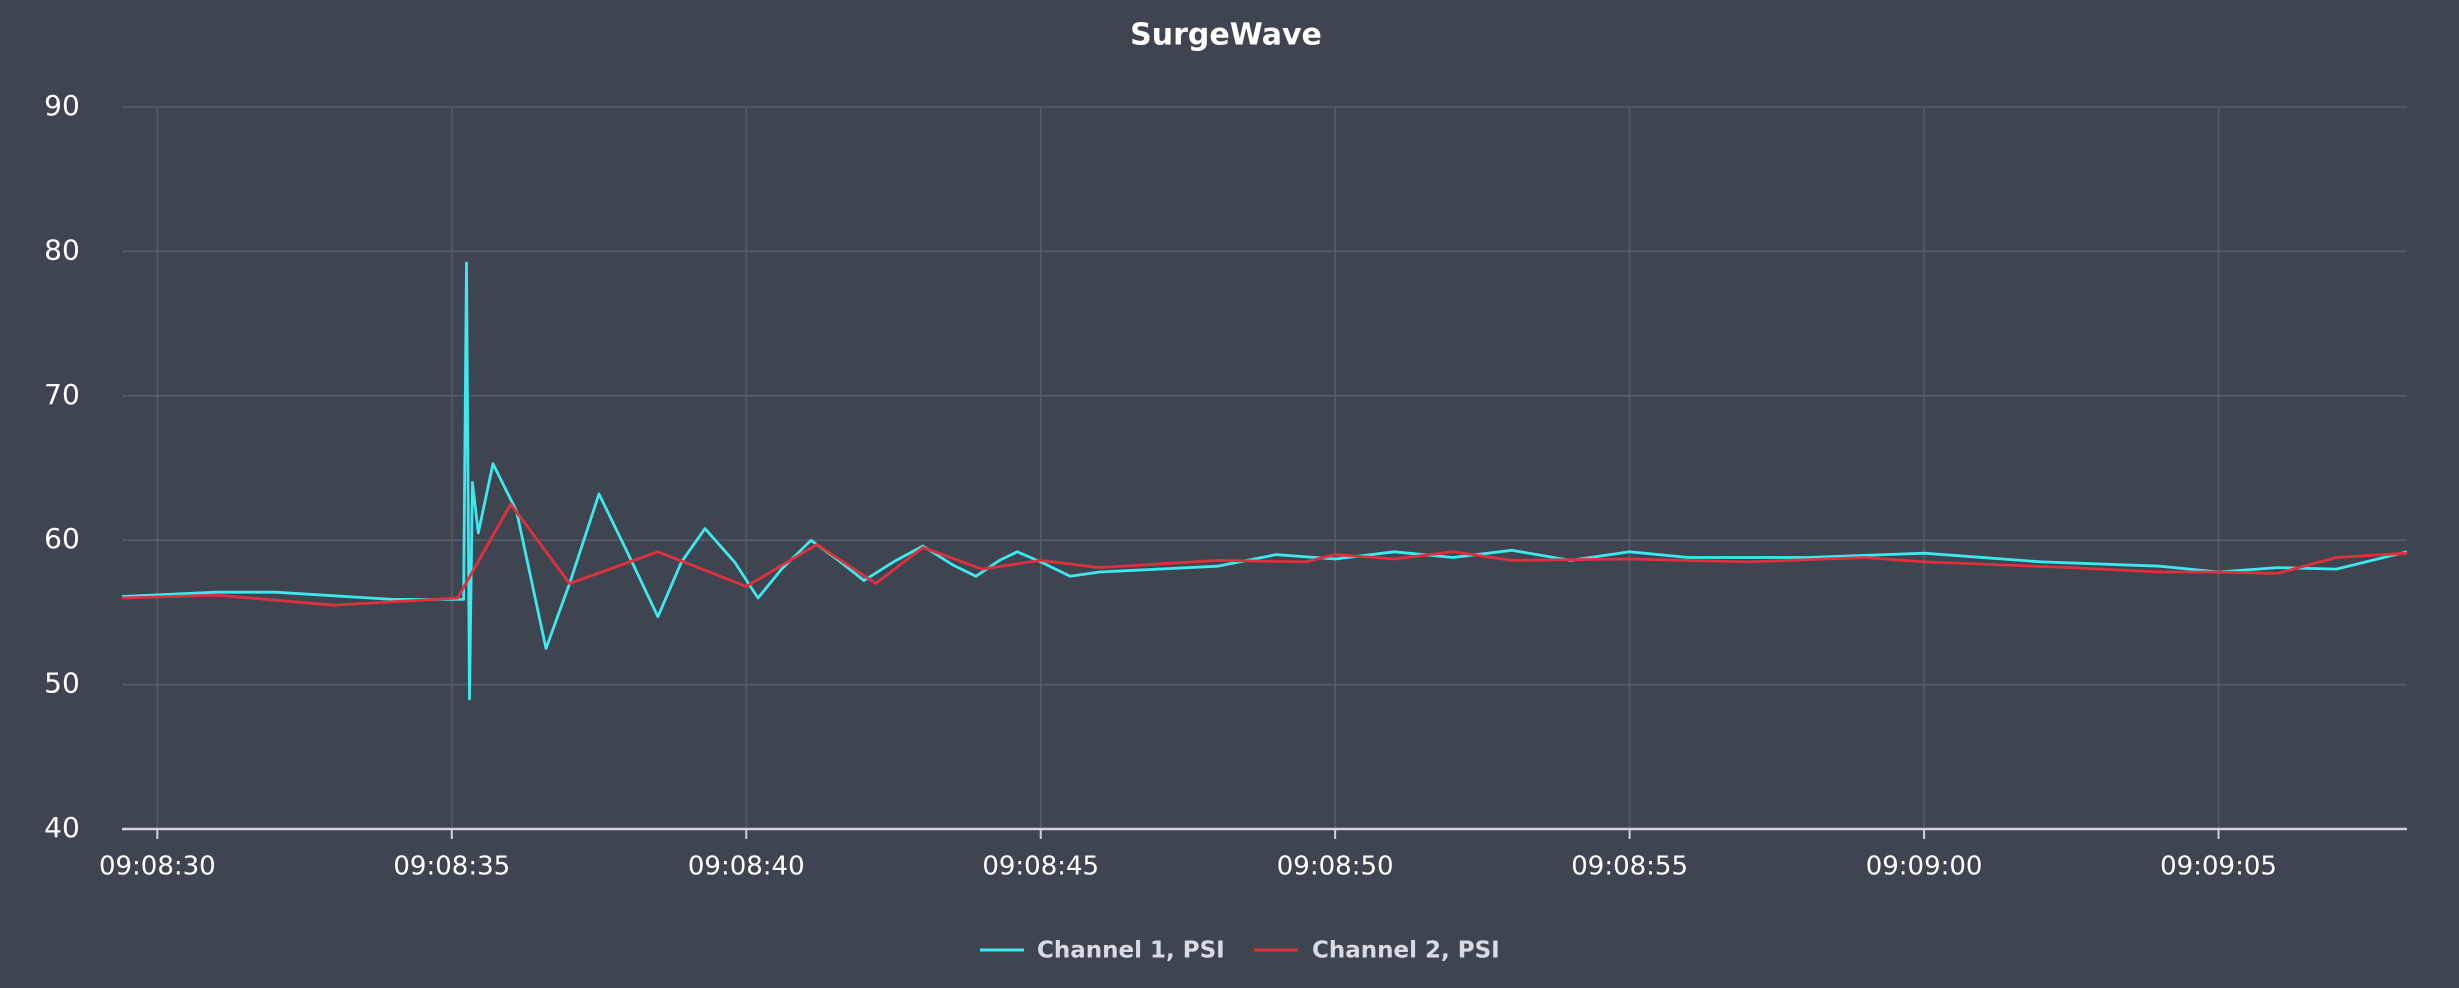  Describe the element at coordinates (157, 867) in the screenshot. I see `x-tick-label: 09:08:30` at that location.